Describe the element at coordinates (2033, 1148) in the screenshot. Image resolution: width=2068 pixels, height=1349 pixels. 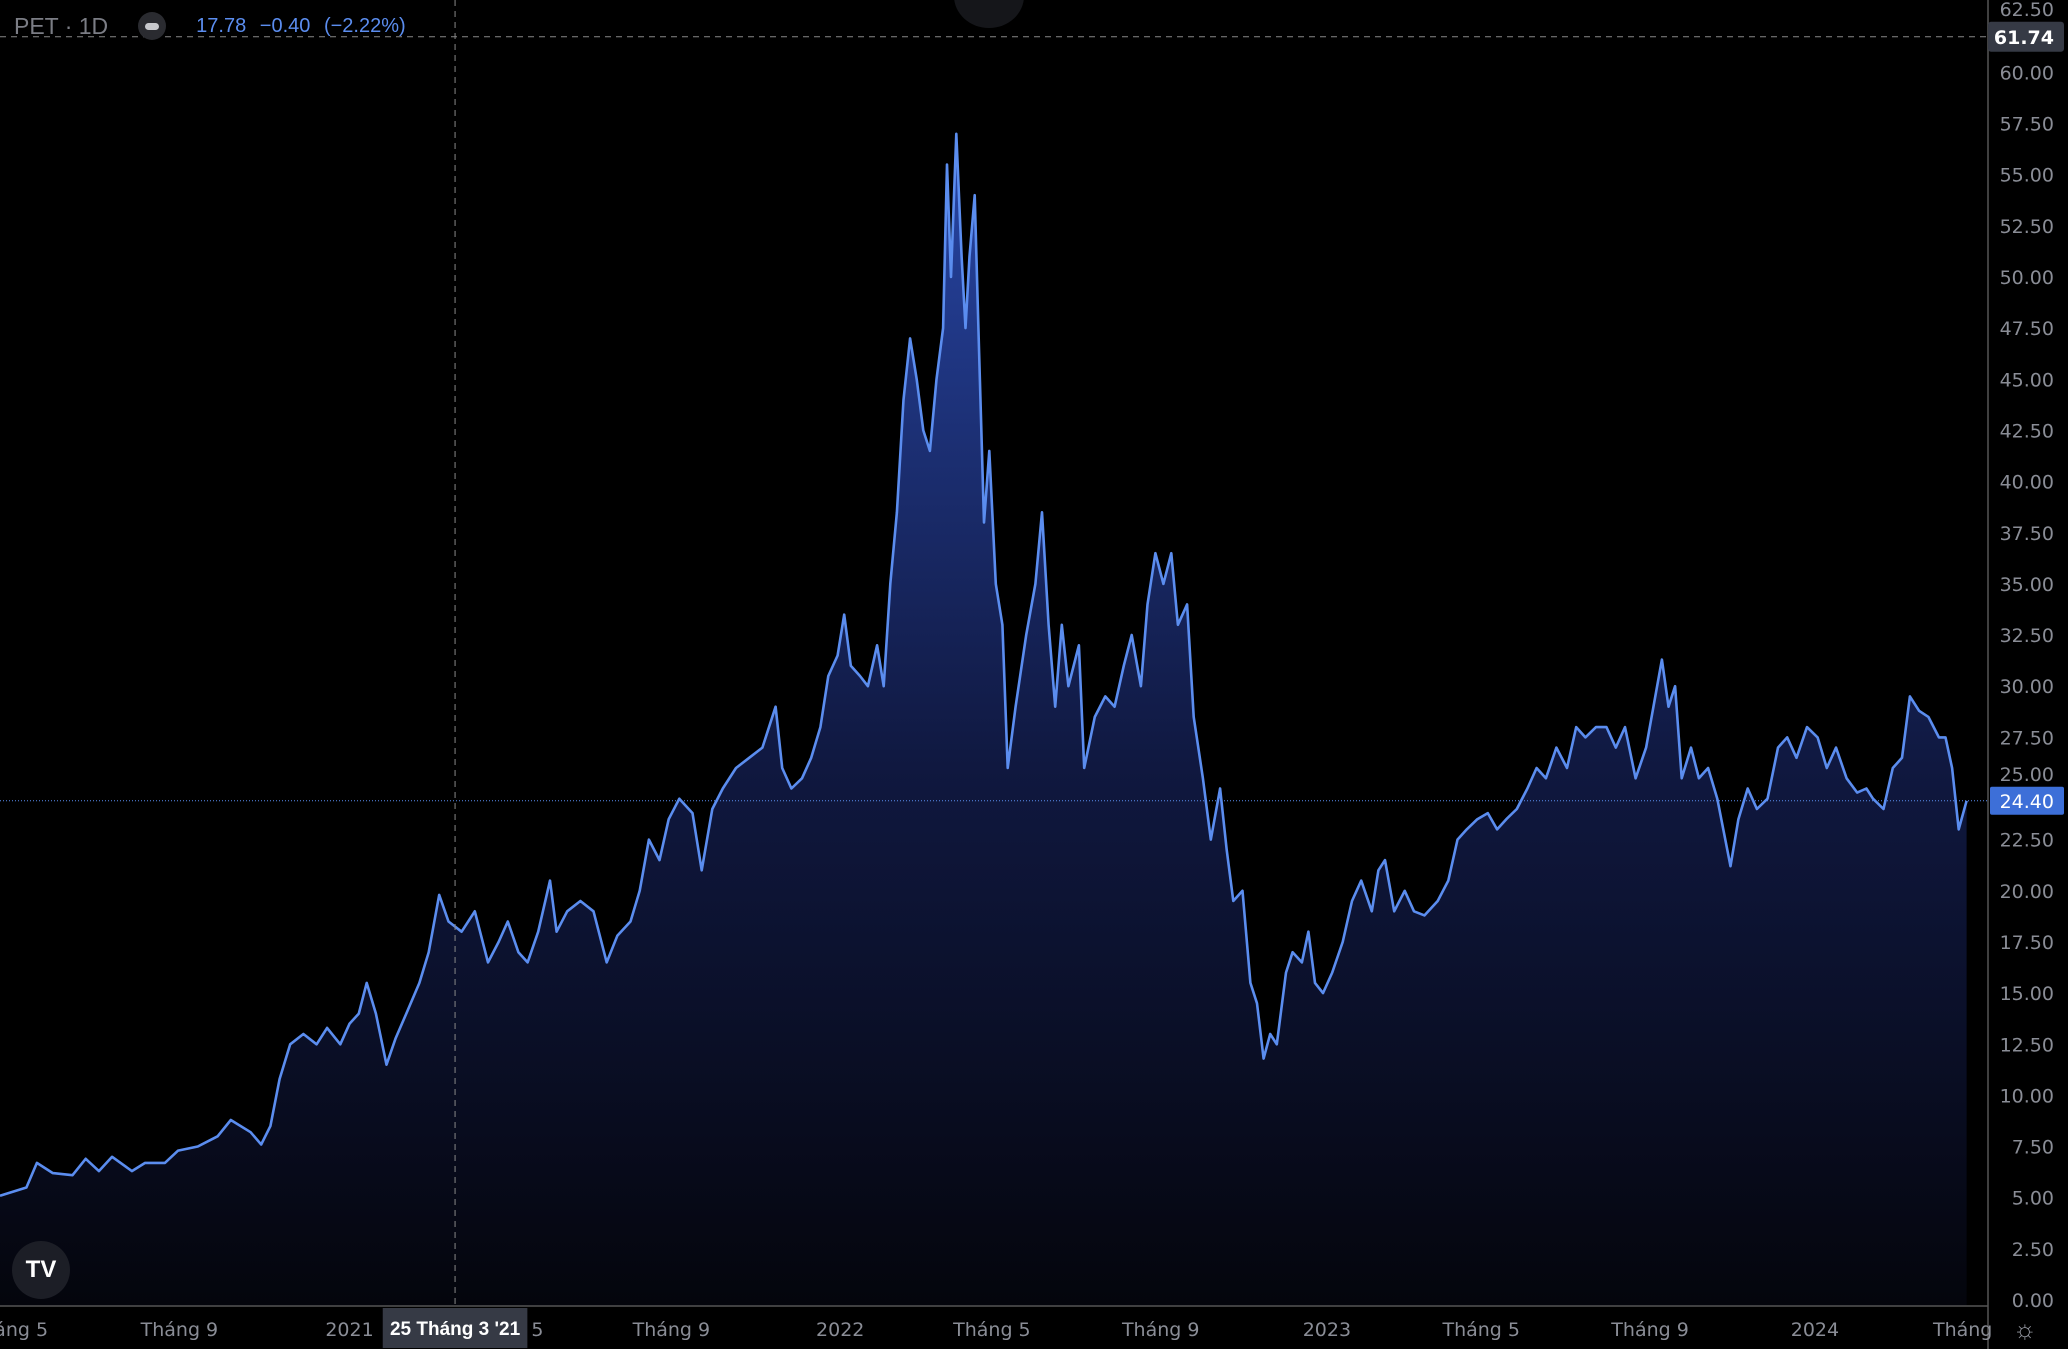
I see `y-tick-label: 7.50` at that location.